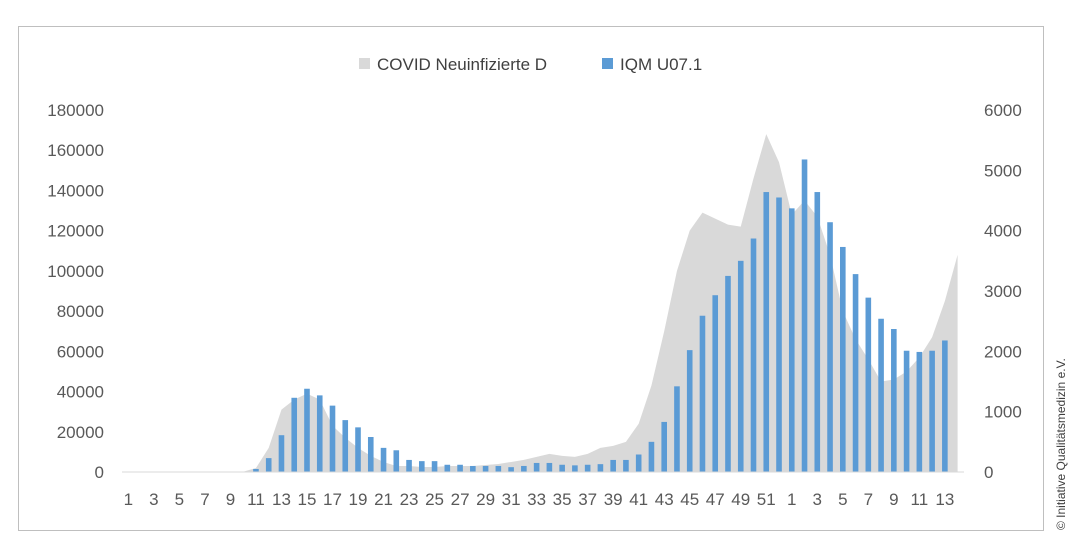 Image resolution: width=1085 pixels, height=559 pixels. What do you see at coordinates (944, 499) in the screenshot?
I see `x-tick-label: 13` at bounding box center [944, 499].